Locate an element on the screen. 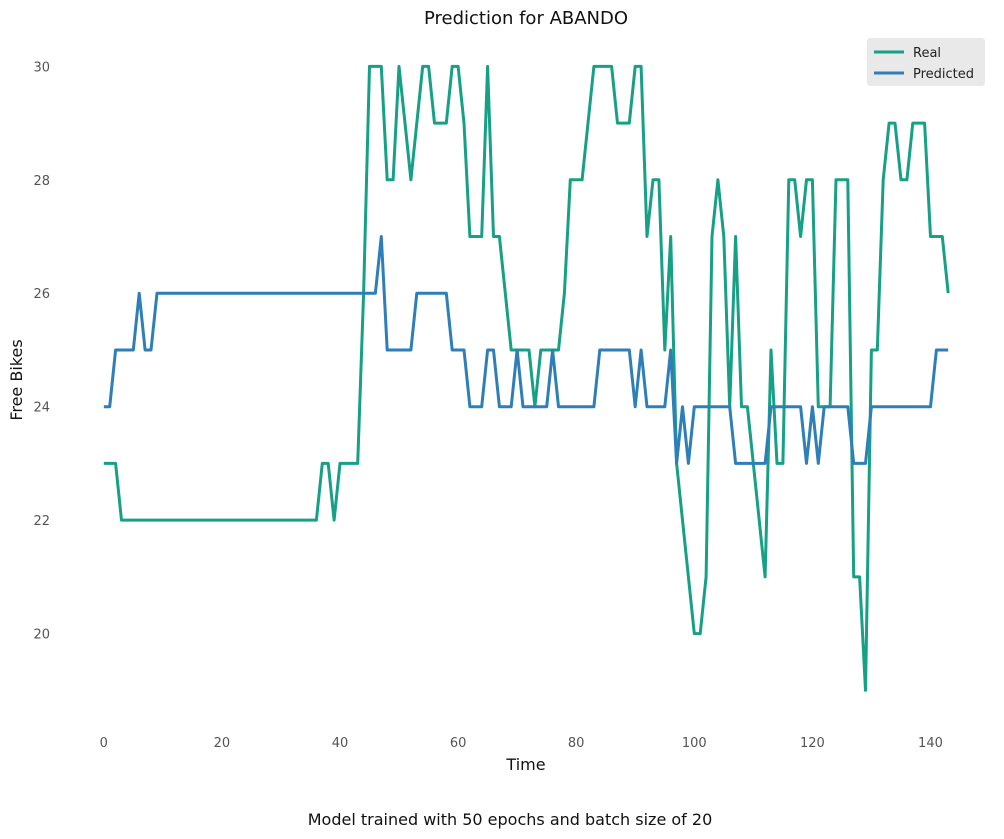 Image resolution: width=1004 pixels, height=839 pixels. x-tick-label: 140 is located at coordinates (930, 743).